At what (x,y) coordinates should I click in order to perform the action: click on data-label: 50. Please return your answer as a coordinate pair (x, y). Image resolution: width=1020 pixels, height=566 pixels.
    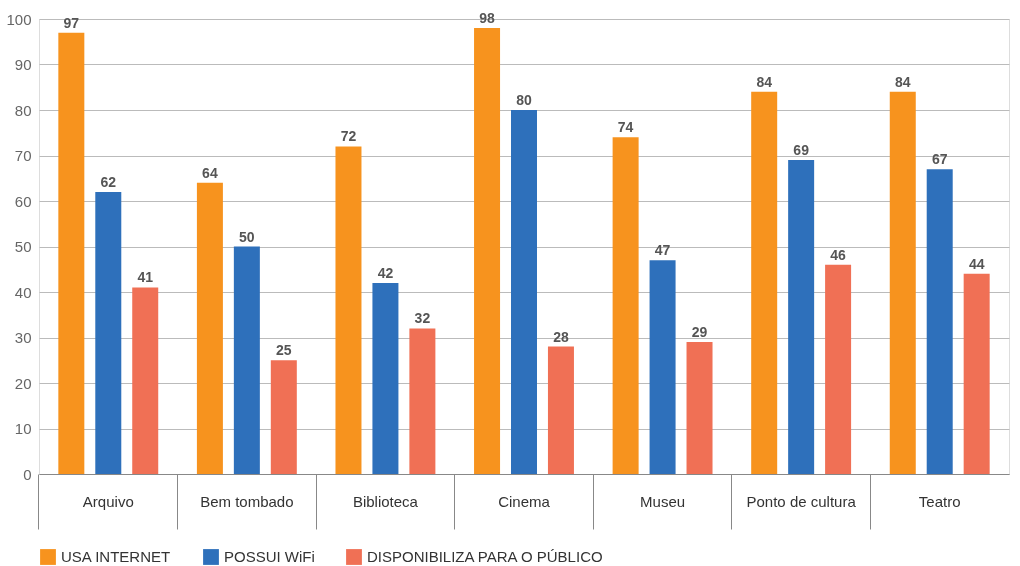
    Looking at the image, I should click on (247, 236).